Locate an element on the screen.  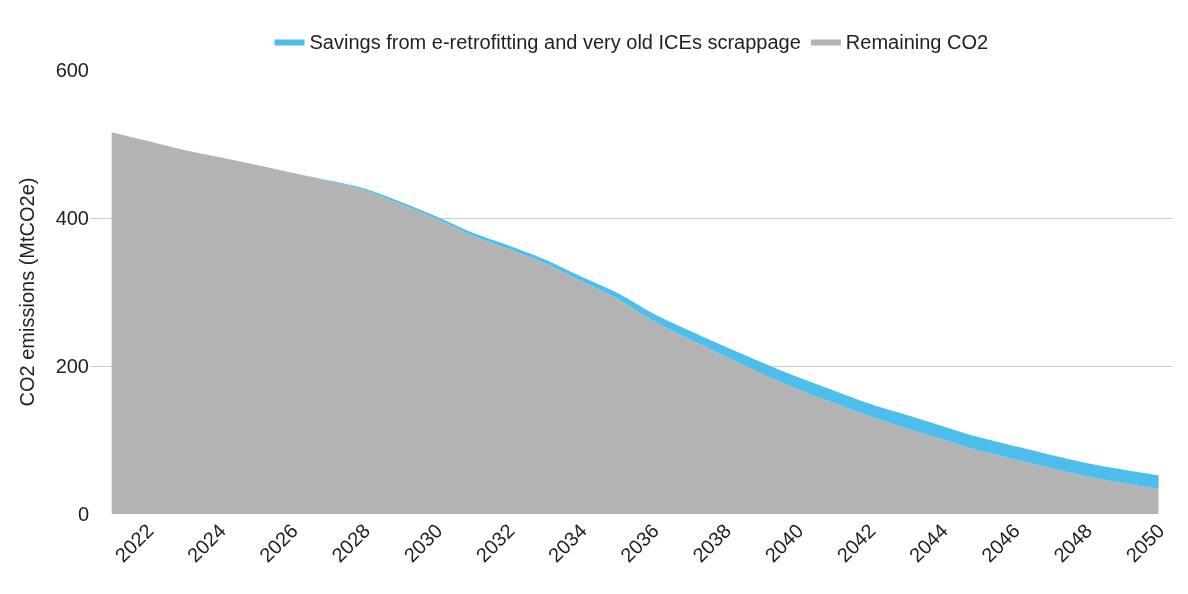
y-tick-label: 200 is located at coordinates (72, 366).